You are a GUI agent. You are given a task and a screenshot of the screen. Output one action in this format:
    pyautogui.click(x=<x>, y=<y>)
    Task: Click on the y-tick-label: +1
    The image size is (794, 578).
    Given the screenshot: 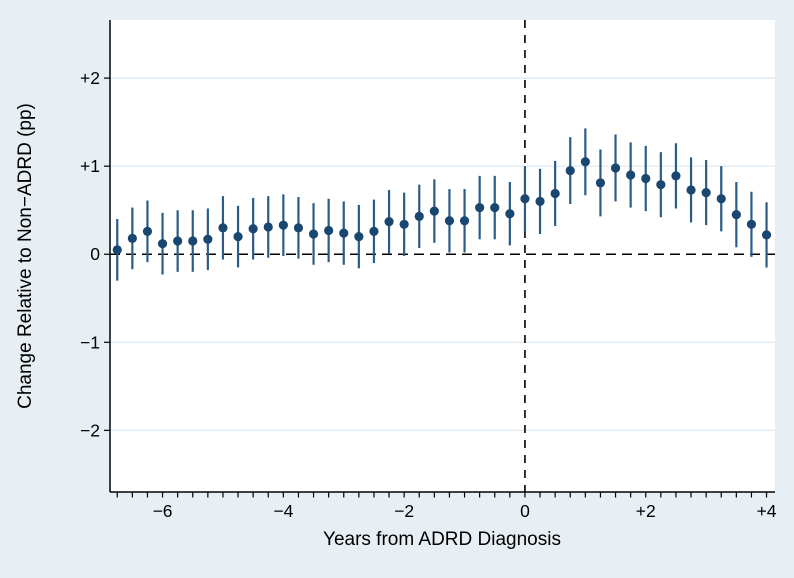 What is the action you would take?
    pyautogui.click(x=90, y=166)
    